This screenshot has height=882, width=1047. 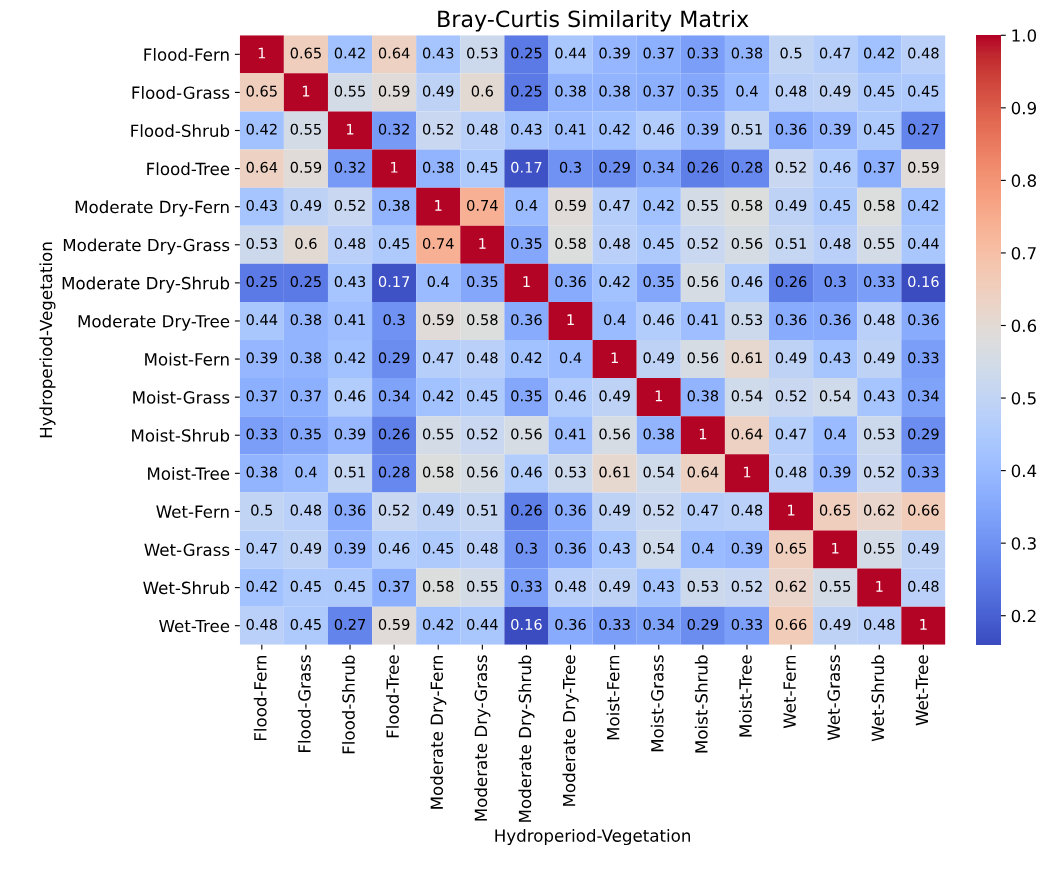 What do you see at coordinates (923, 282) in the screenshot?
I see `data-label: 0.16` at bounding box center [923, 282].